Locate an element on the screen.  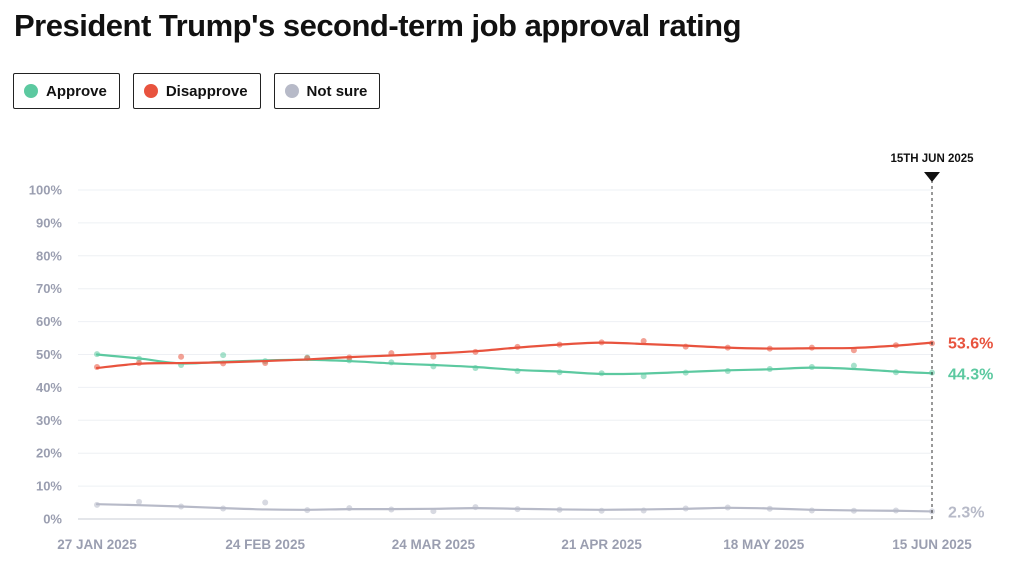
disapprove-end-label: 53.6% is located at coordinates (970, 344).